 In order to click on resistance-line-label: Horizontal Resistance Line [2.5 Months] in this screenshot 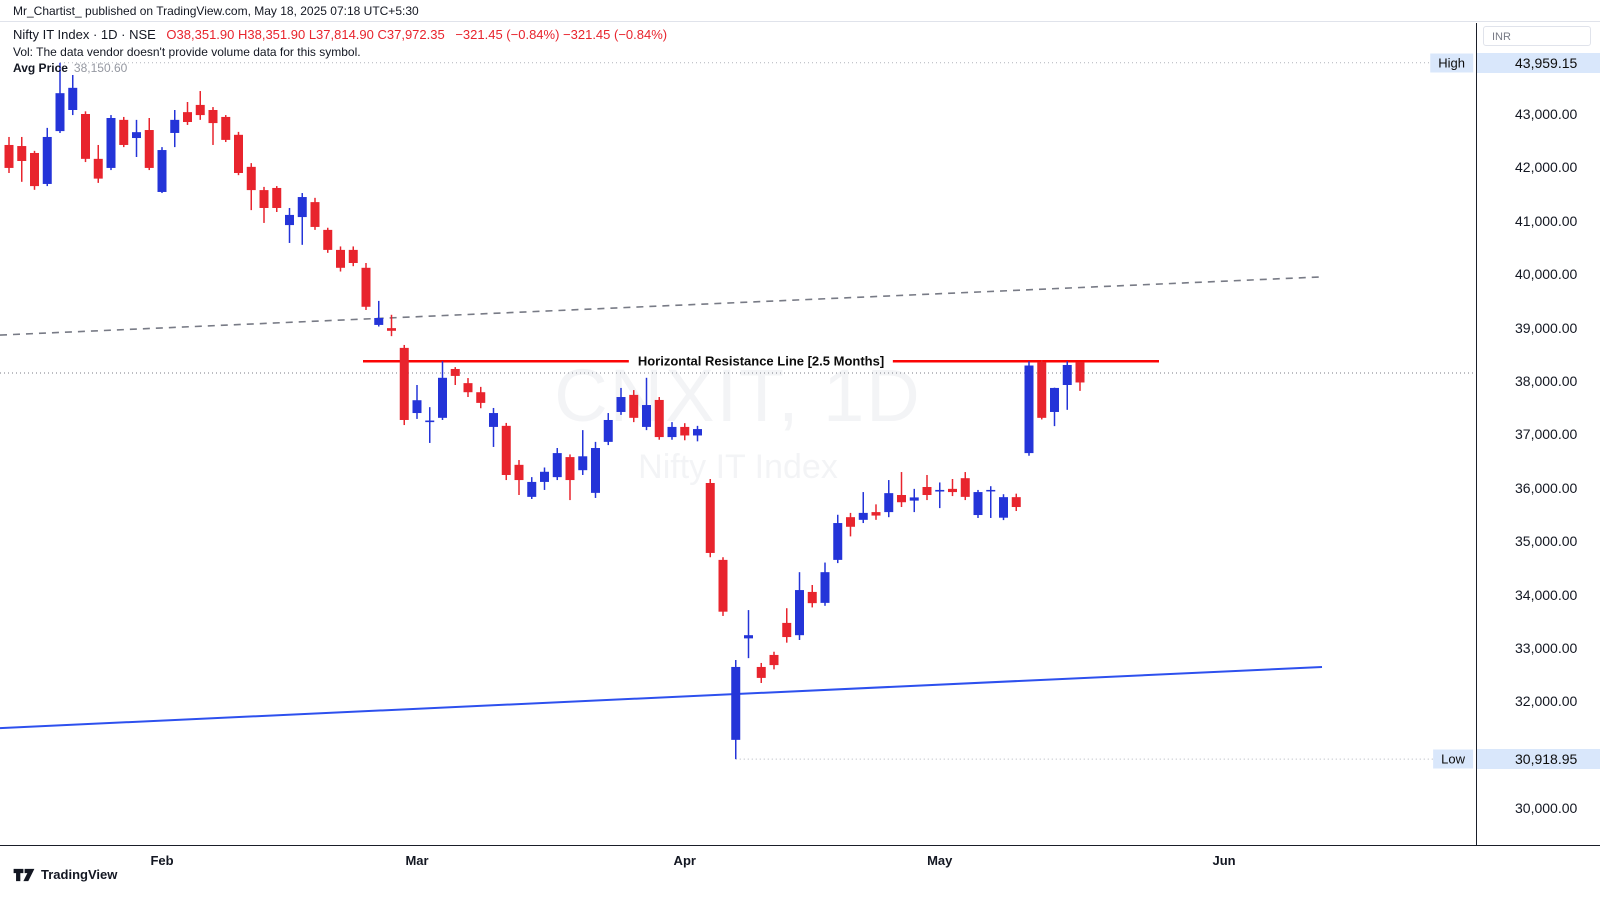, I will do `click(761, 361)`.